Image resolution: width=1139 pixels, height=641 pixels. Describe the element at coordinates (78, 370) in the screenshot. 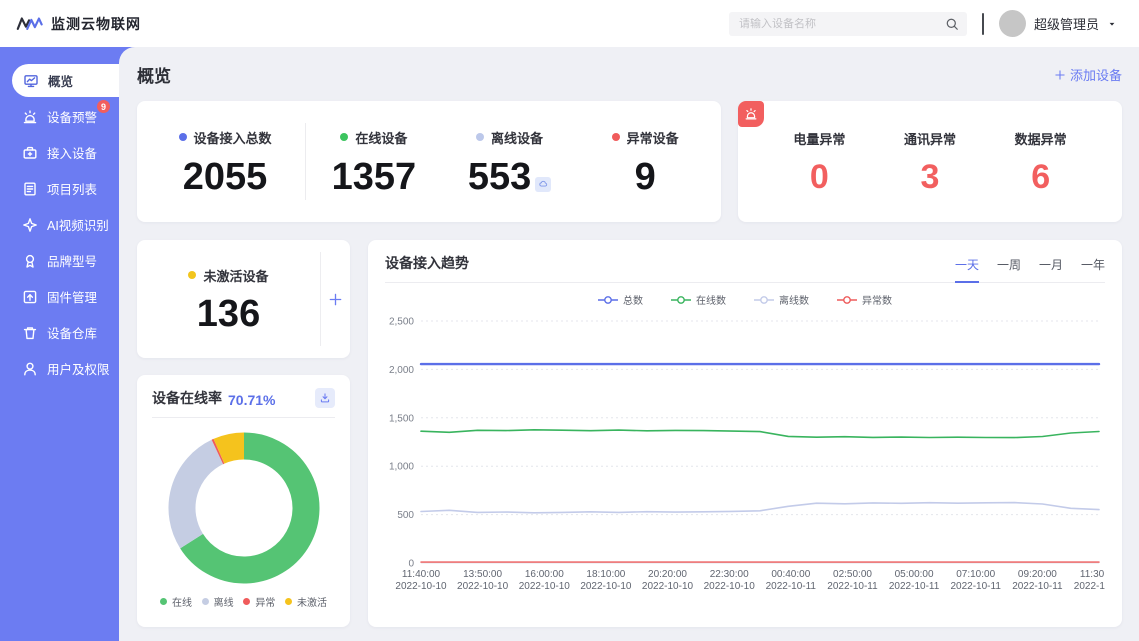

I see `sidebar-item-label: 用户及权限` at that location.